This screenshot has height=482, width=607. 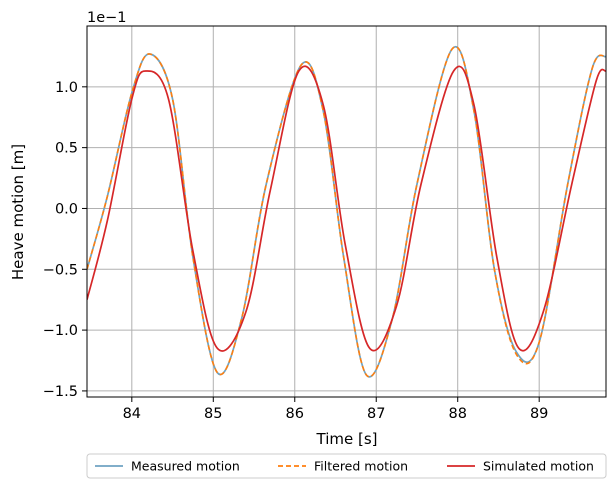 What do you see at coordinates (185, 466) in the screenshot?
I see `legend-label: Measured motion` at bounding box center [185, 466].